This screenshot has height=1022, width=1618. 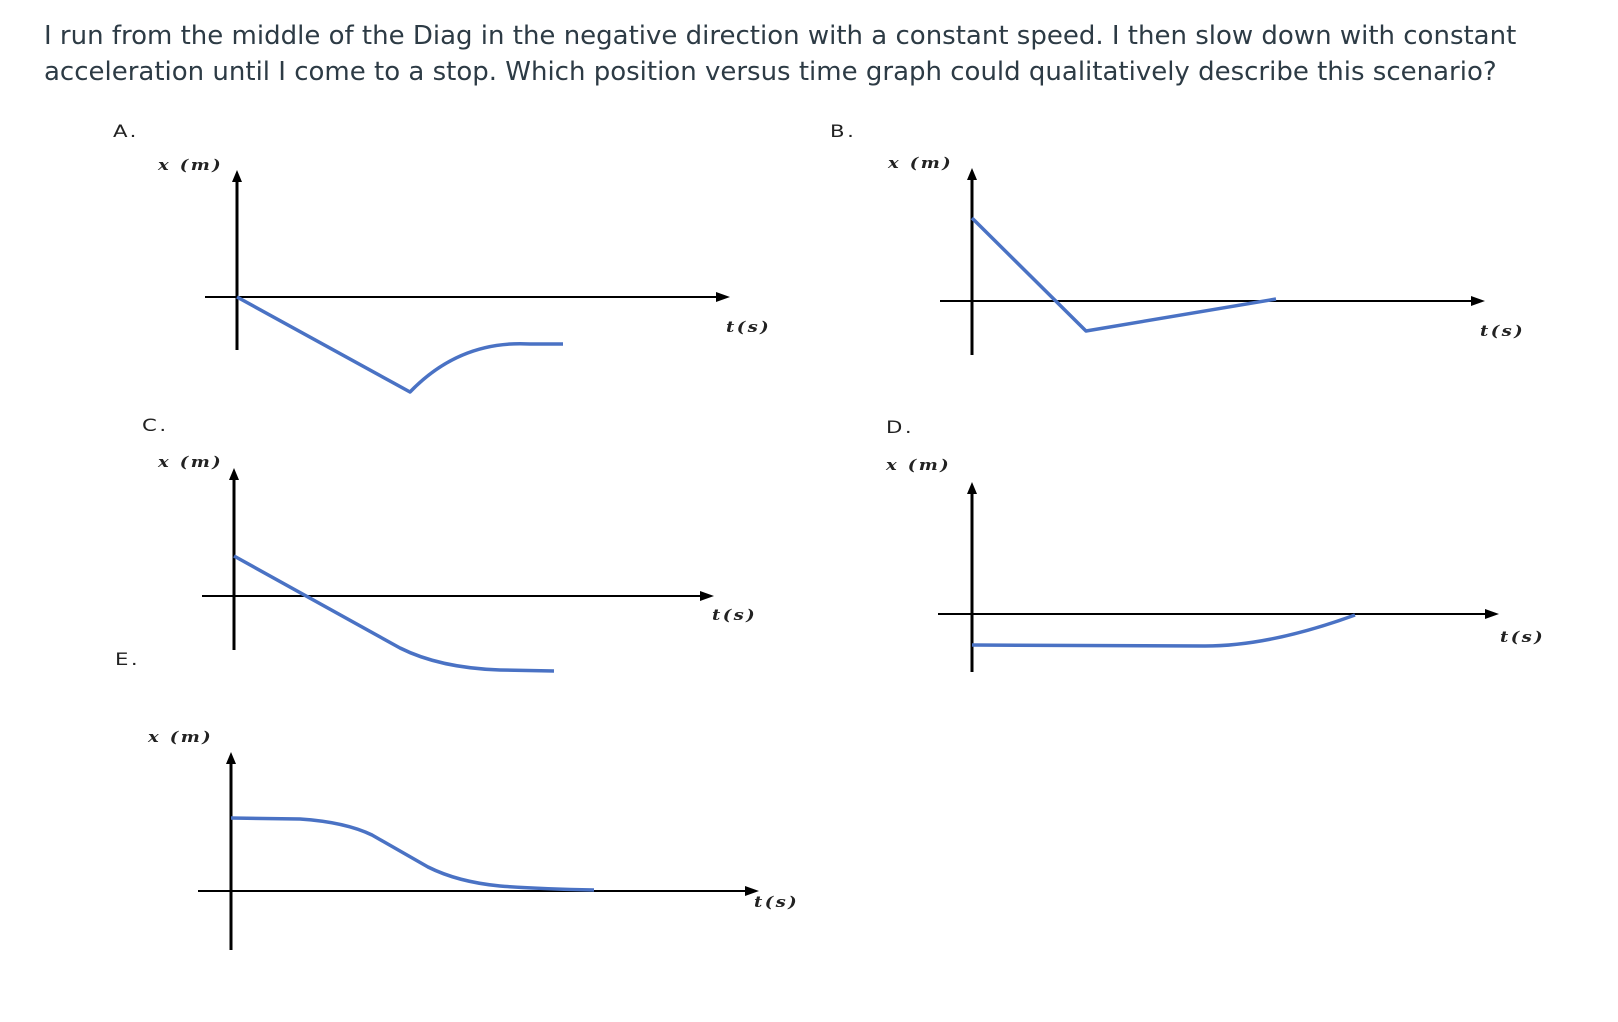 I want to click on graph-b-x-arrow, so click(x=1478, y=301).